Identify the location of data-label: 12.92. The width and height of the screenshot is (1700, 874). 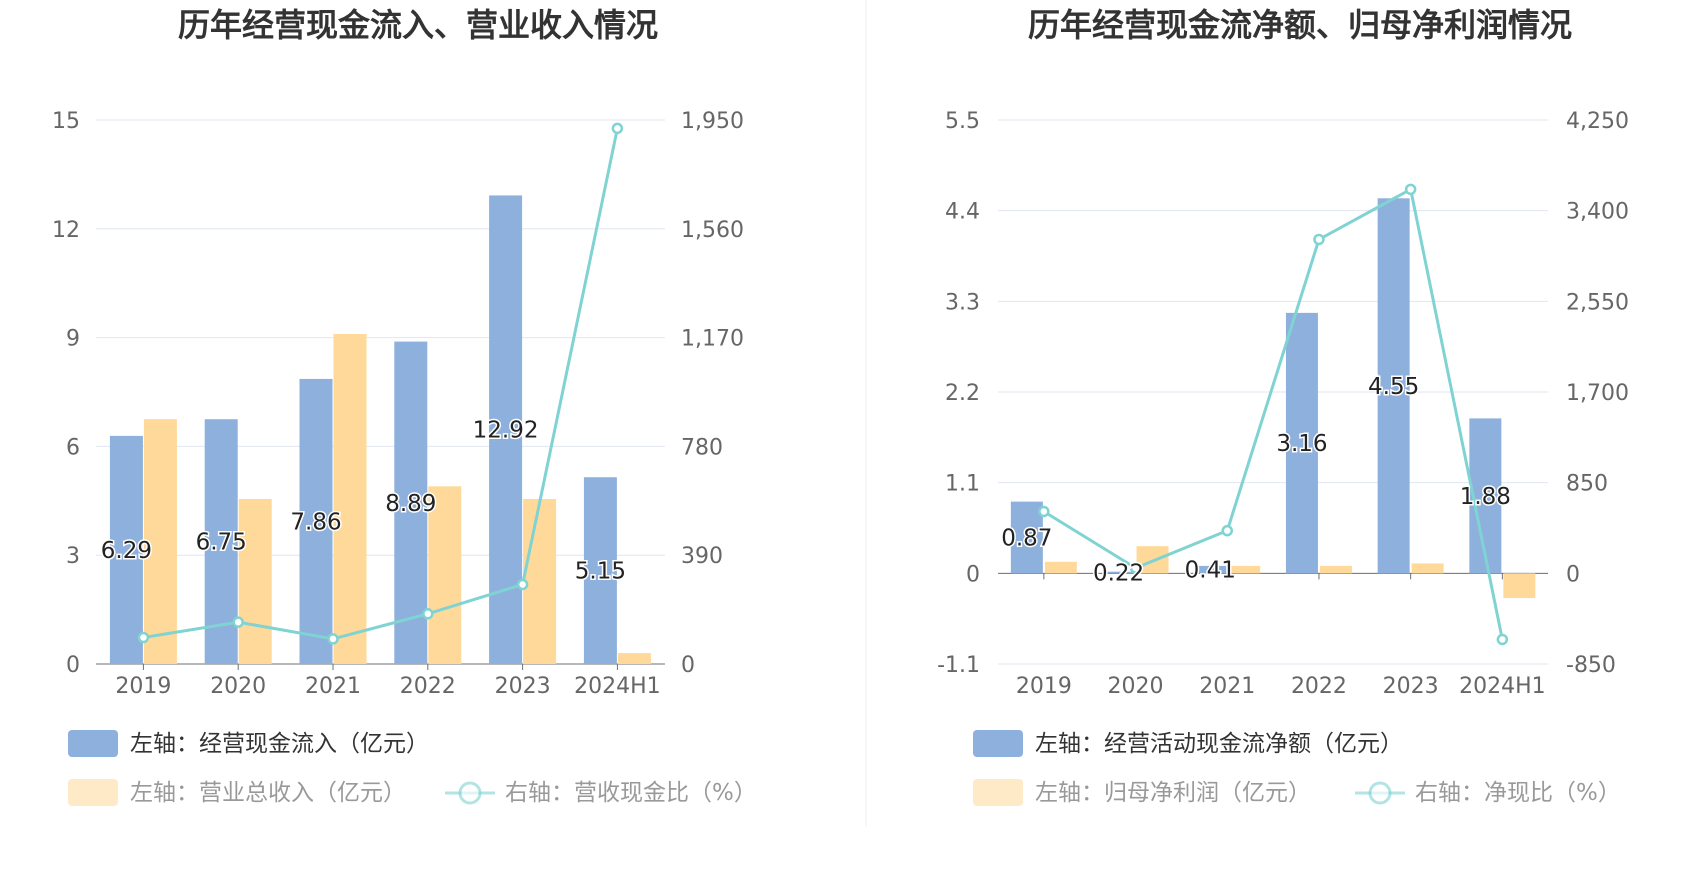
(506, 431).